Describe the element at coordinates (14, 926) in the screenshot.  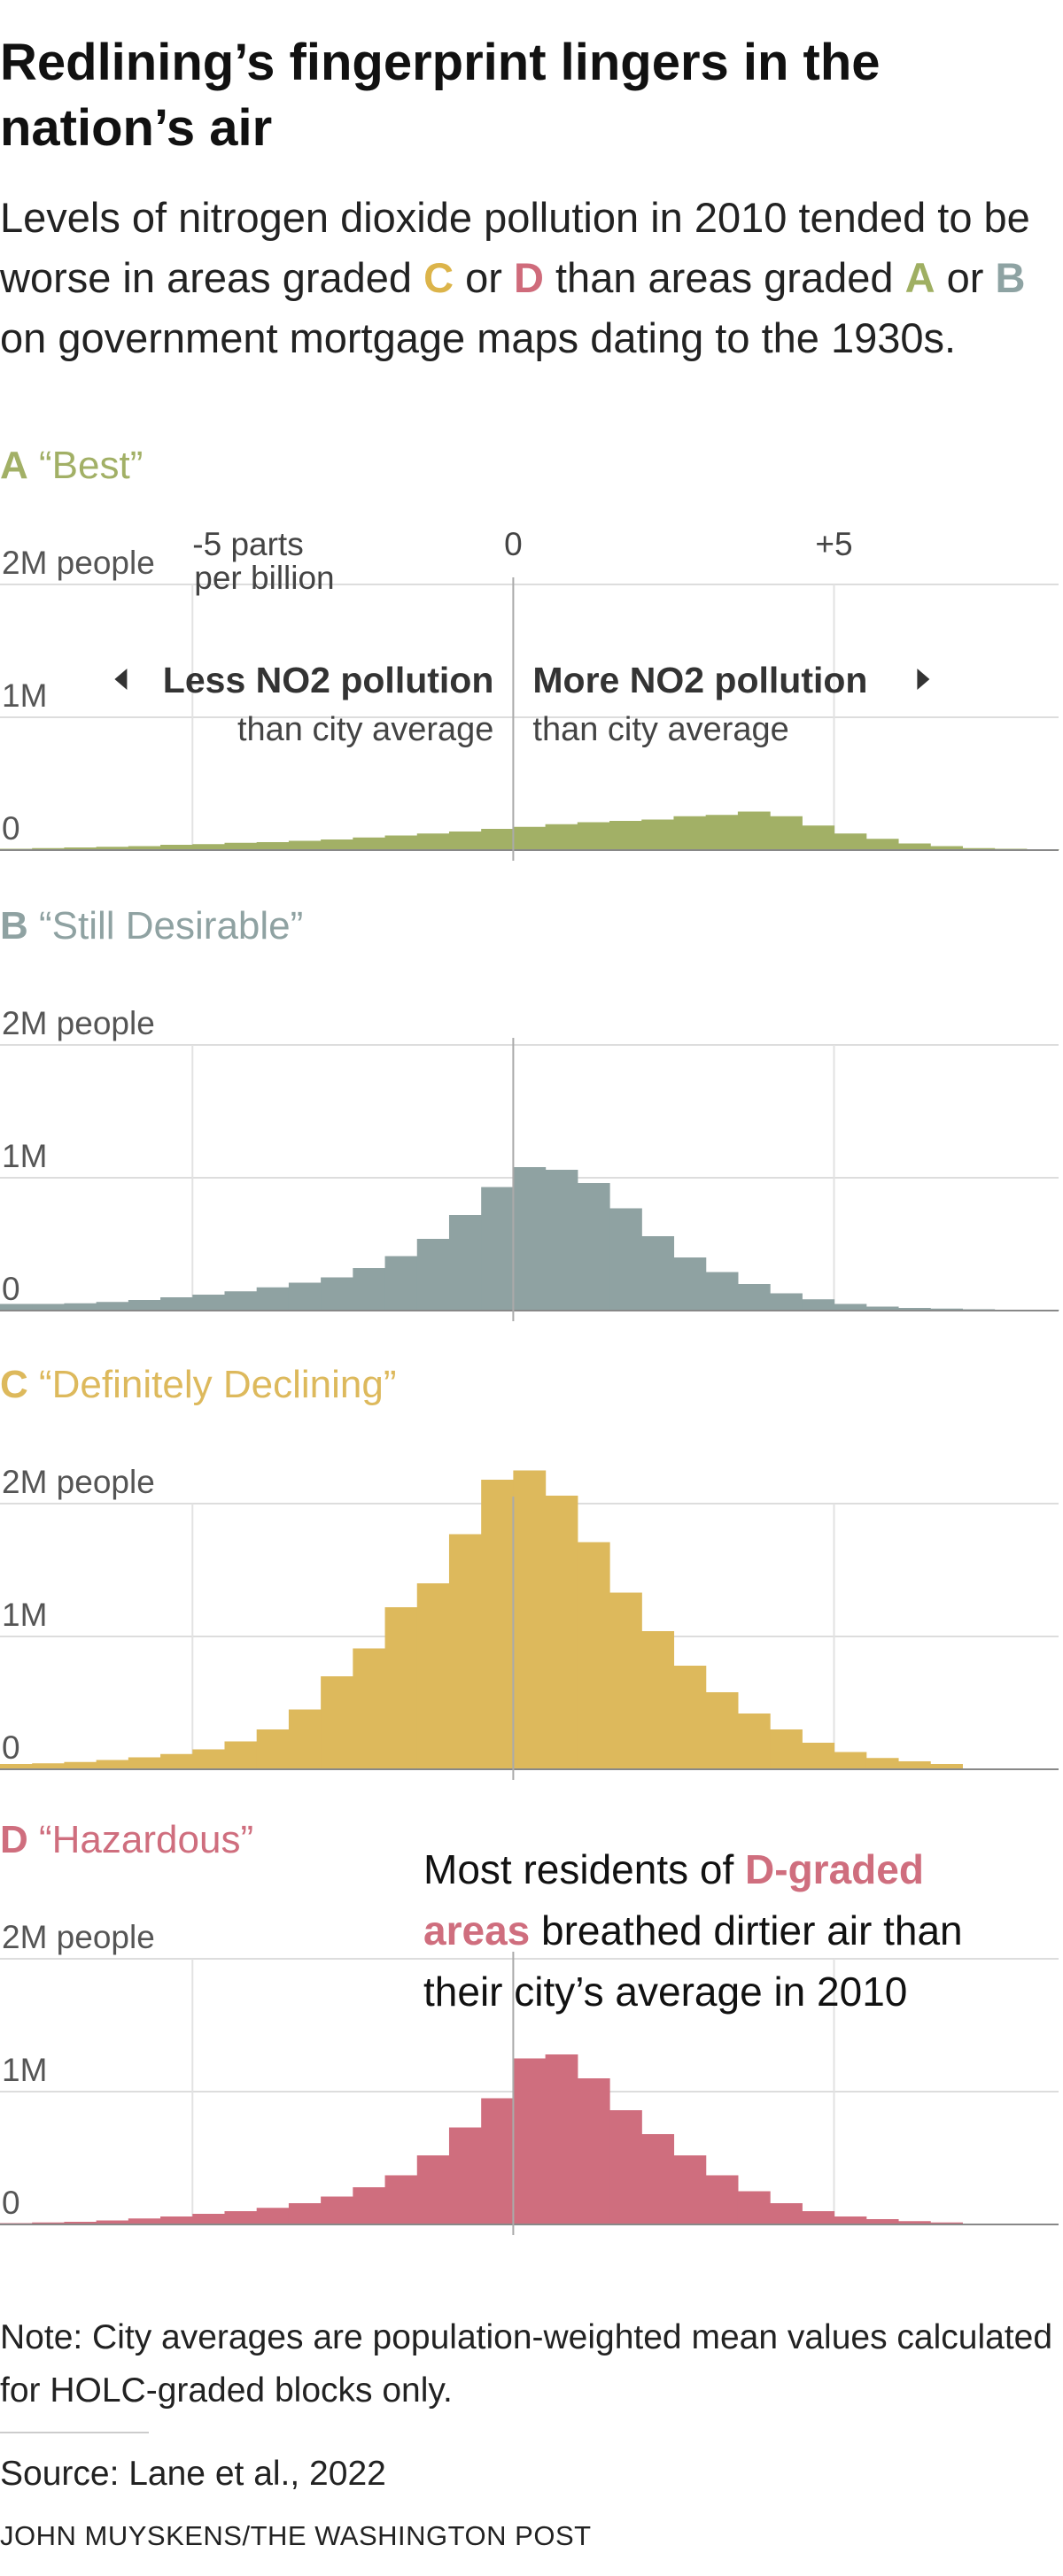
I see `grade-letter: B` at that location.